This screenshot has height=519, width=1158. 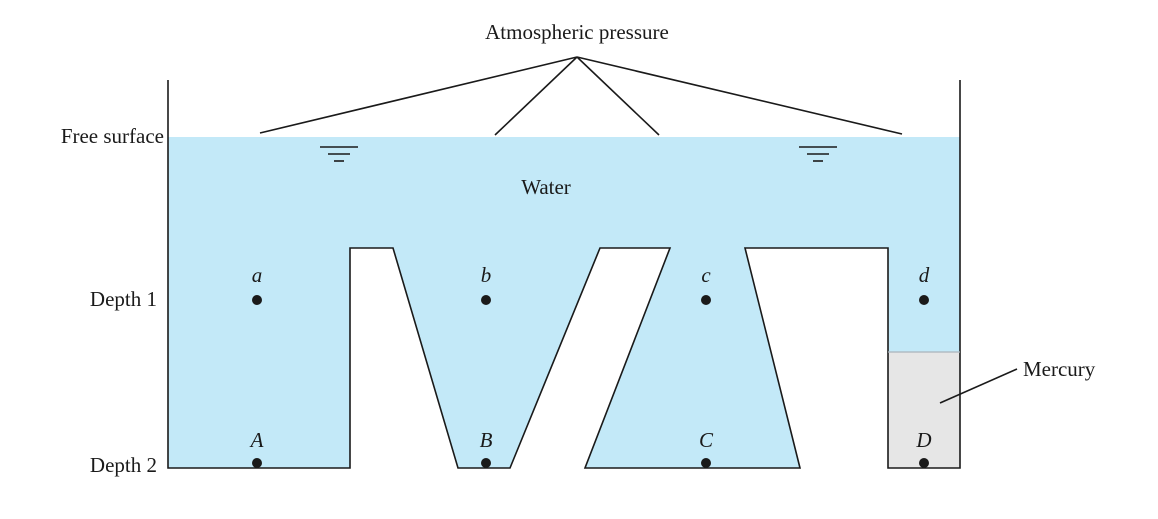 What do you see at coordinates (486, 440) in the screenshot?
I see `point-label-B: B` at bounding box center [486, 440].